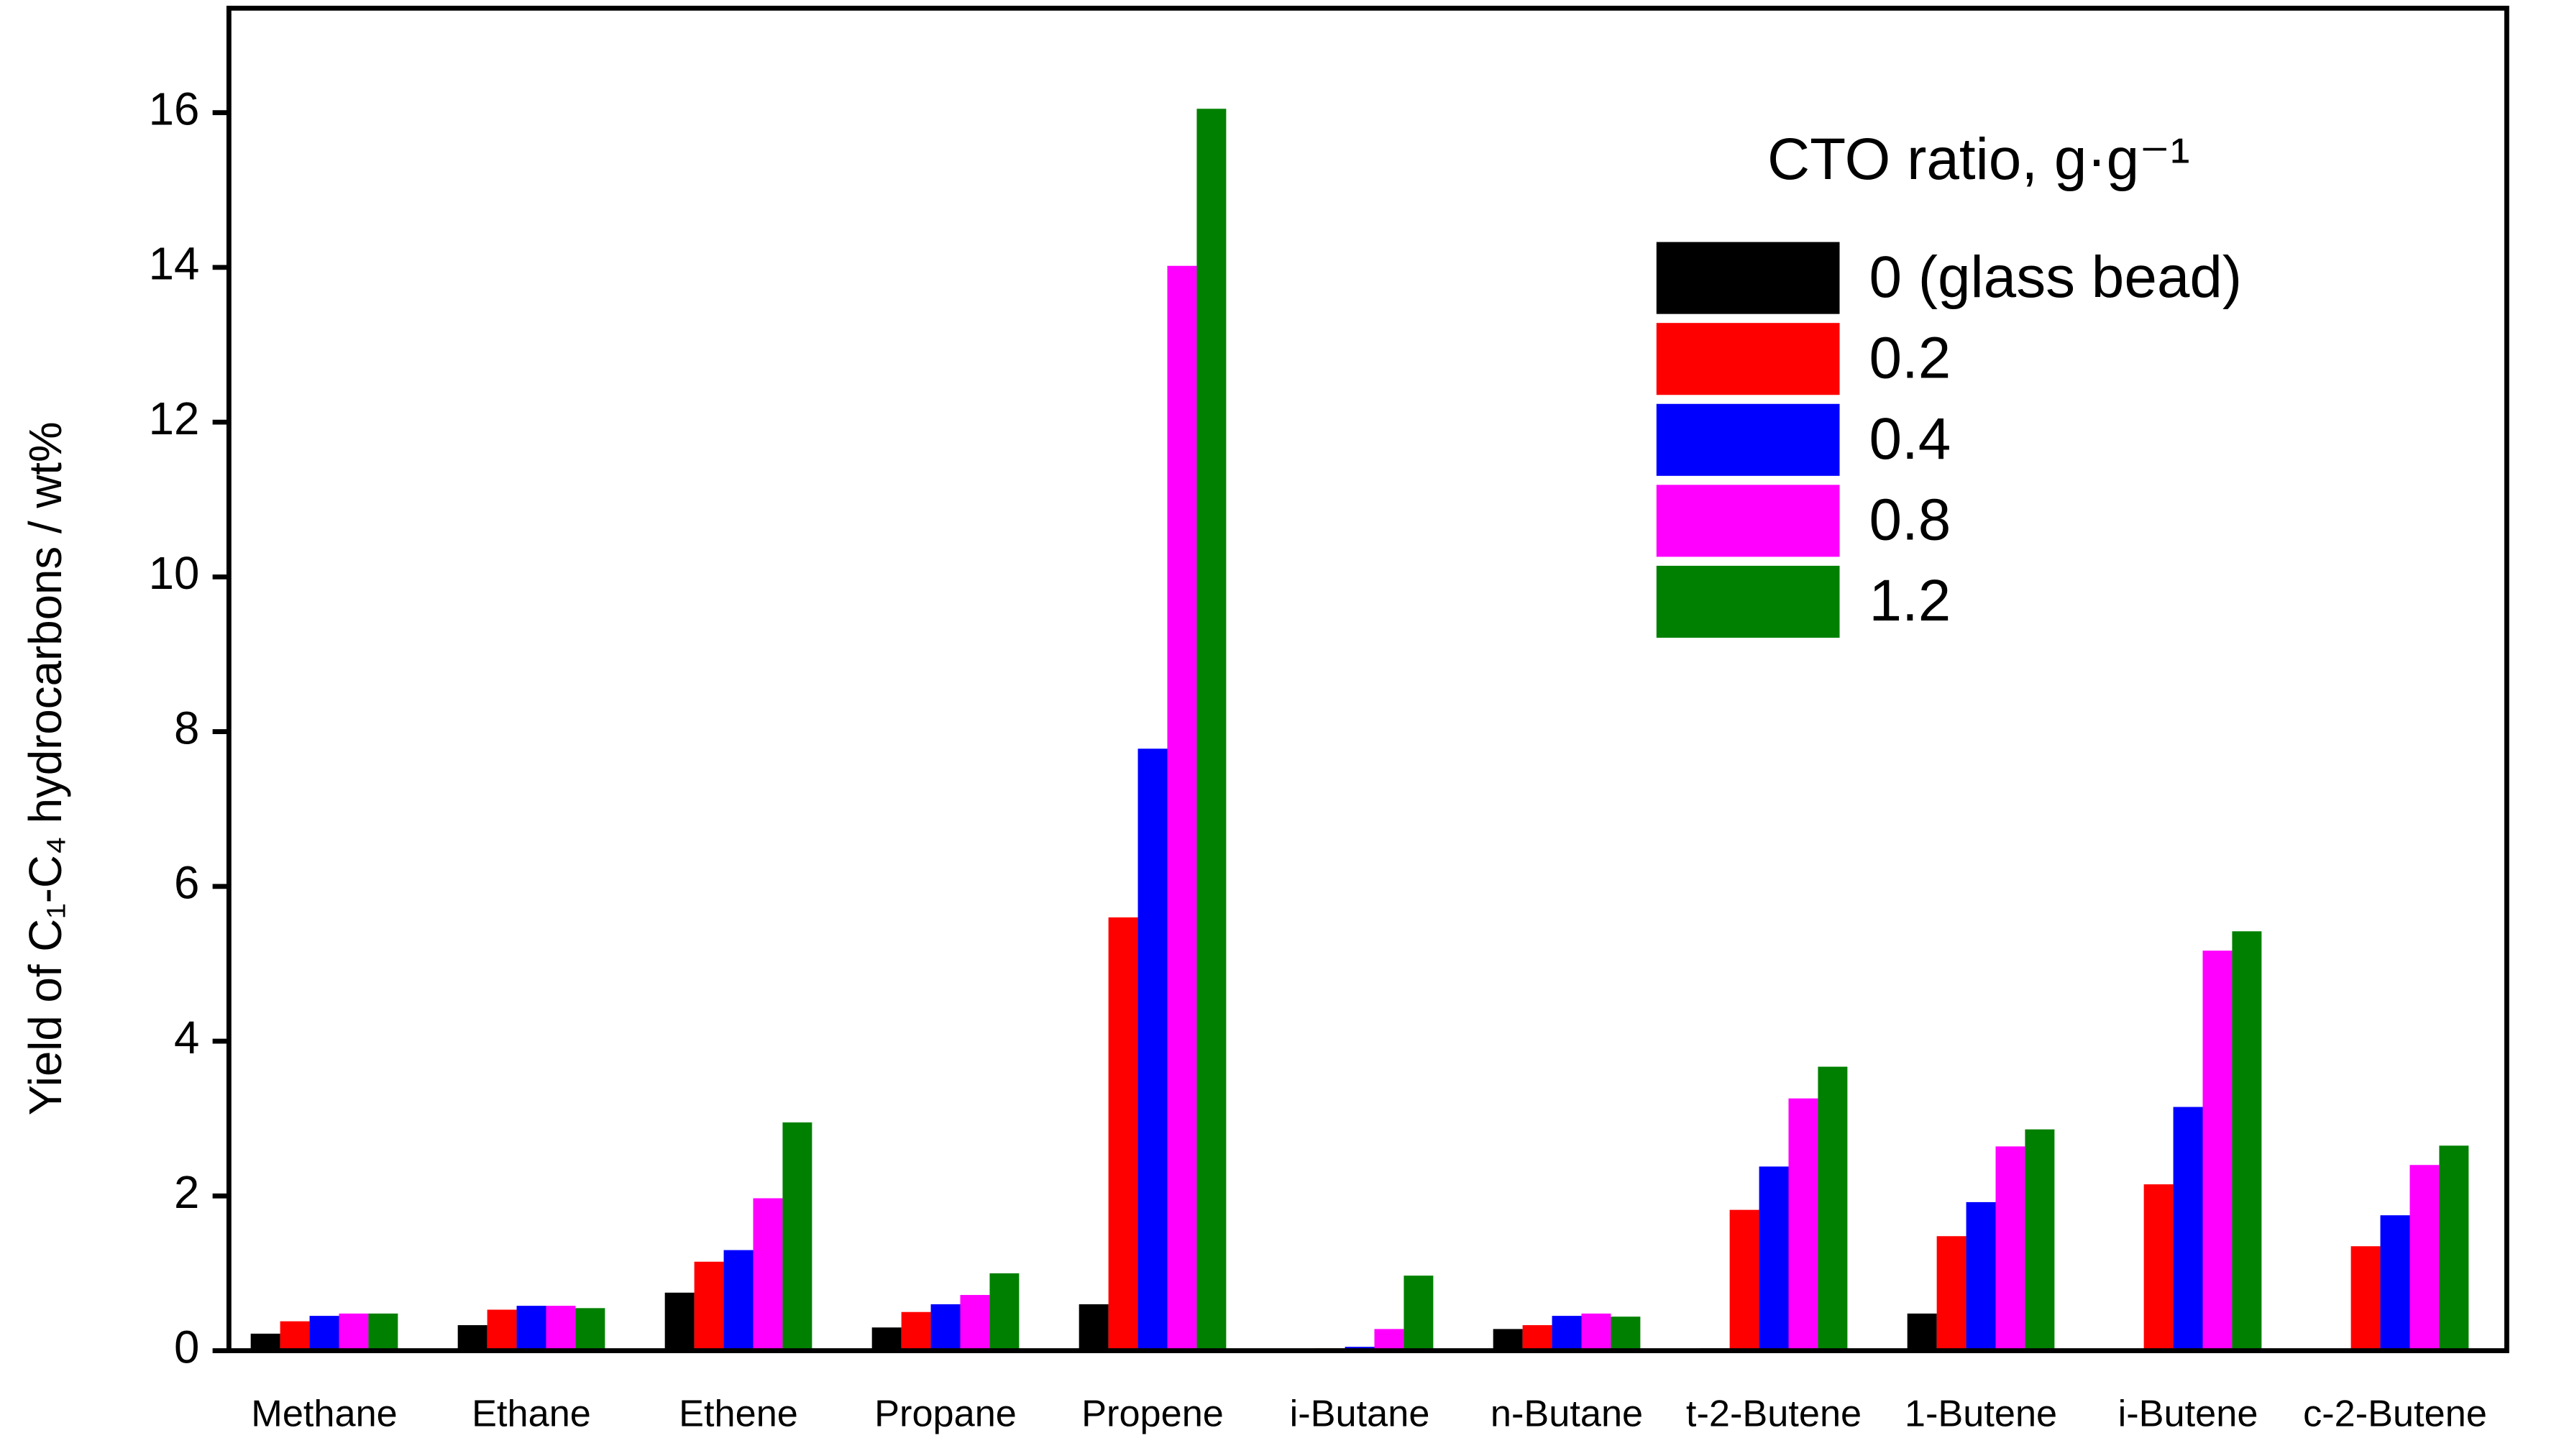 The width and height of the screenshot is (2564, 1456). Describe the element at coordinates (324, 1413) in the screenshot. I see `x-tick-label: Methane` at that location.